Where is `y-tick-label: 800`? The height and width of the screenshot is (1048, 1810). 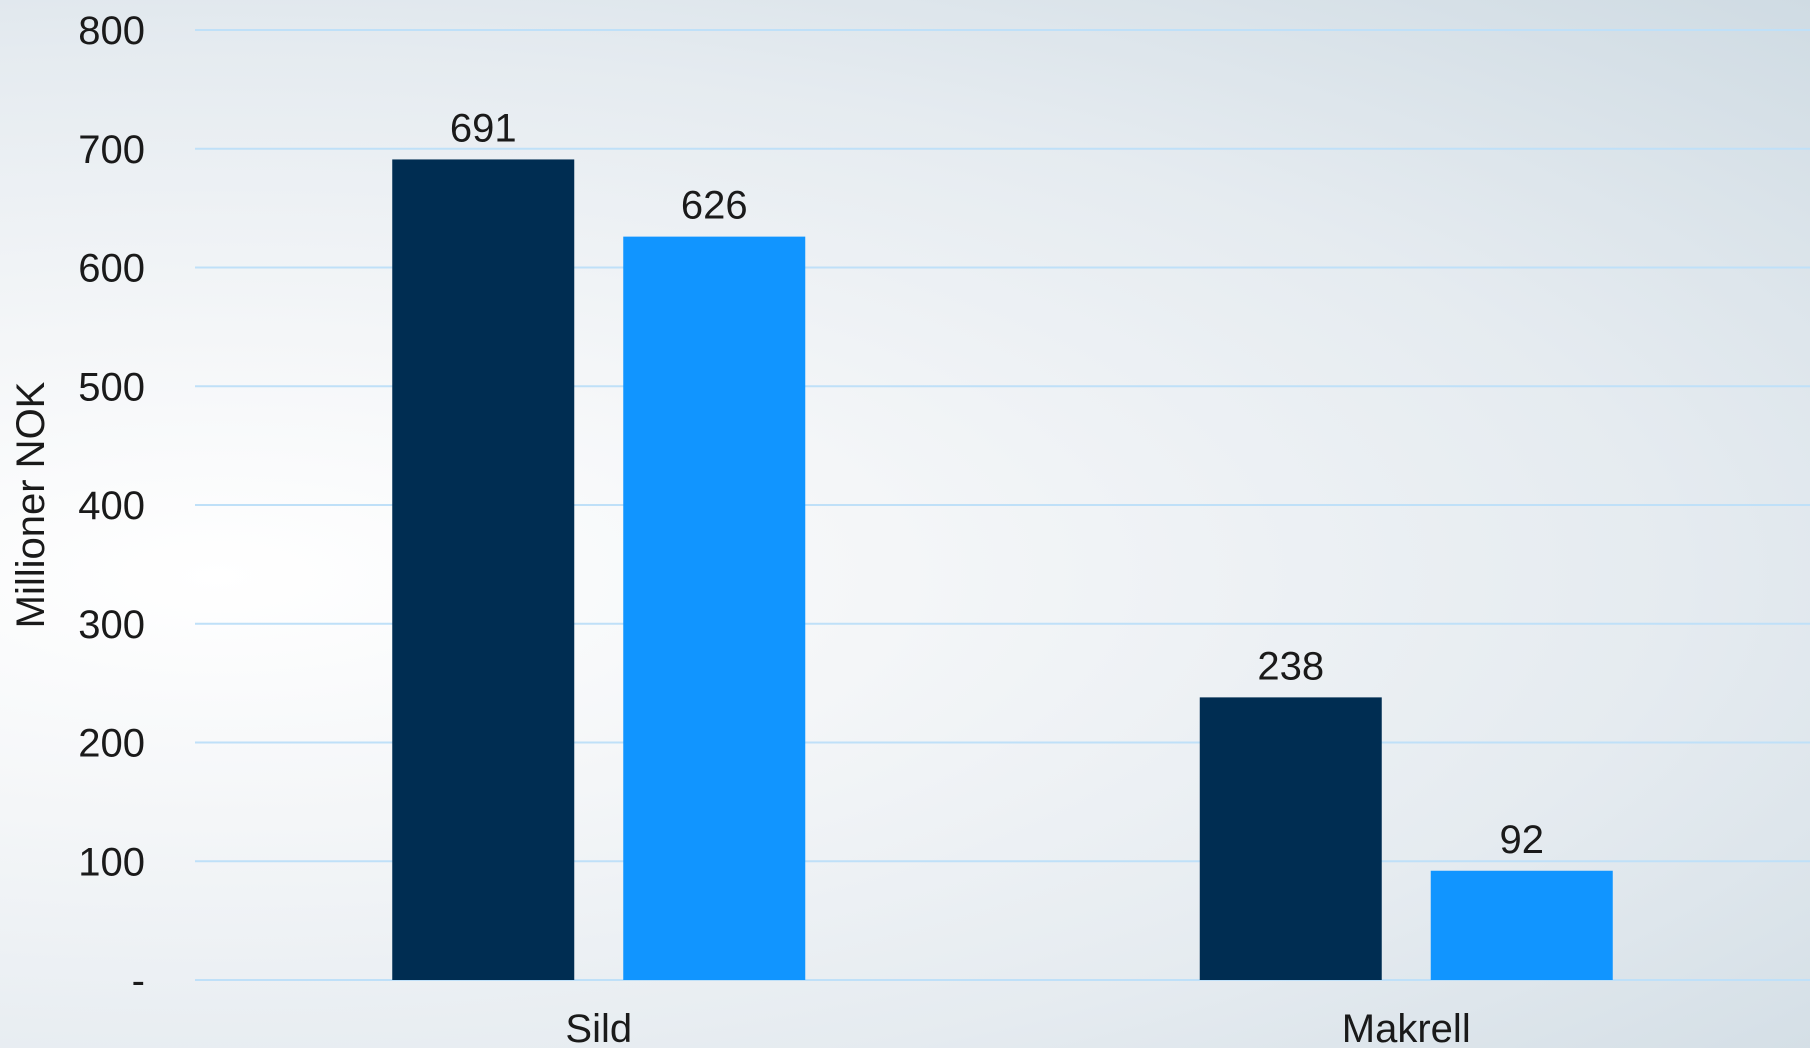
y-tick-label: 800 is located at coordinates (111, 31).